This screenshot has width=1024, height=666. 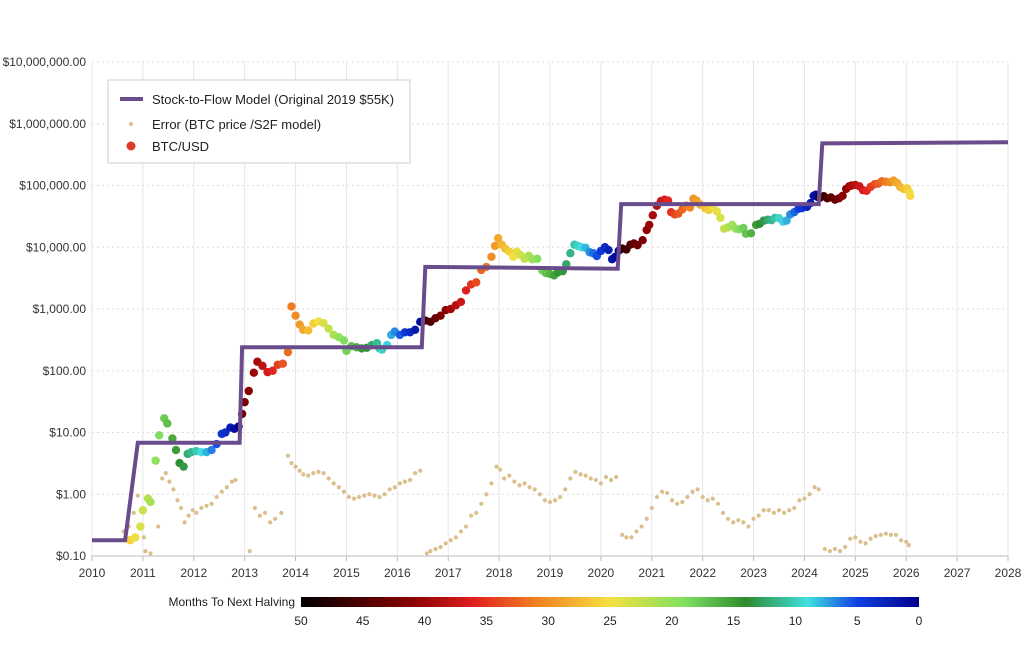 I want to click on legend-box, so click(x=259, y=121).